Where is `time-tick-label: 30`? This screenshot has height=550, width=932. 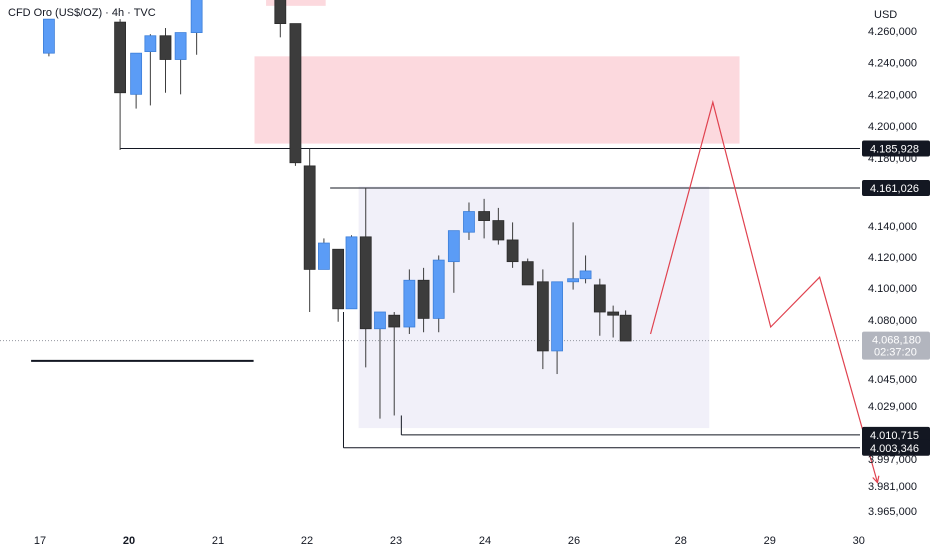
time-tick-label: 30 is located at coordinates (859, 541).